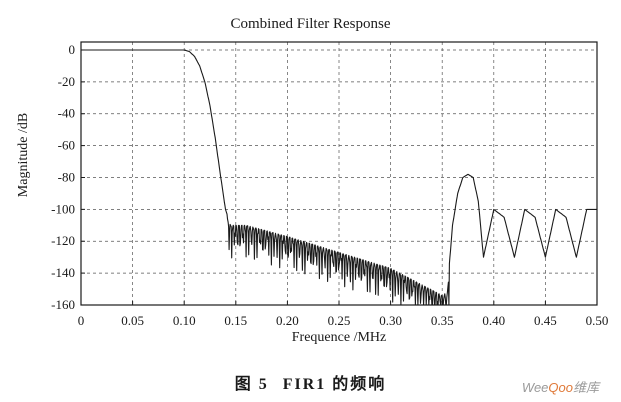 This screenshot has height=402, width=621. I want to click on x-tick-label: 0.25, so click(339, 320).